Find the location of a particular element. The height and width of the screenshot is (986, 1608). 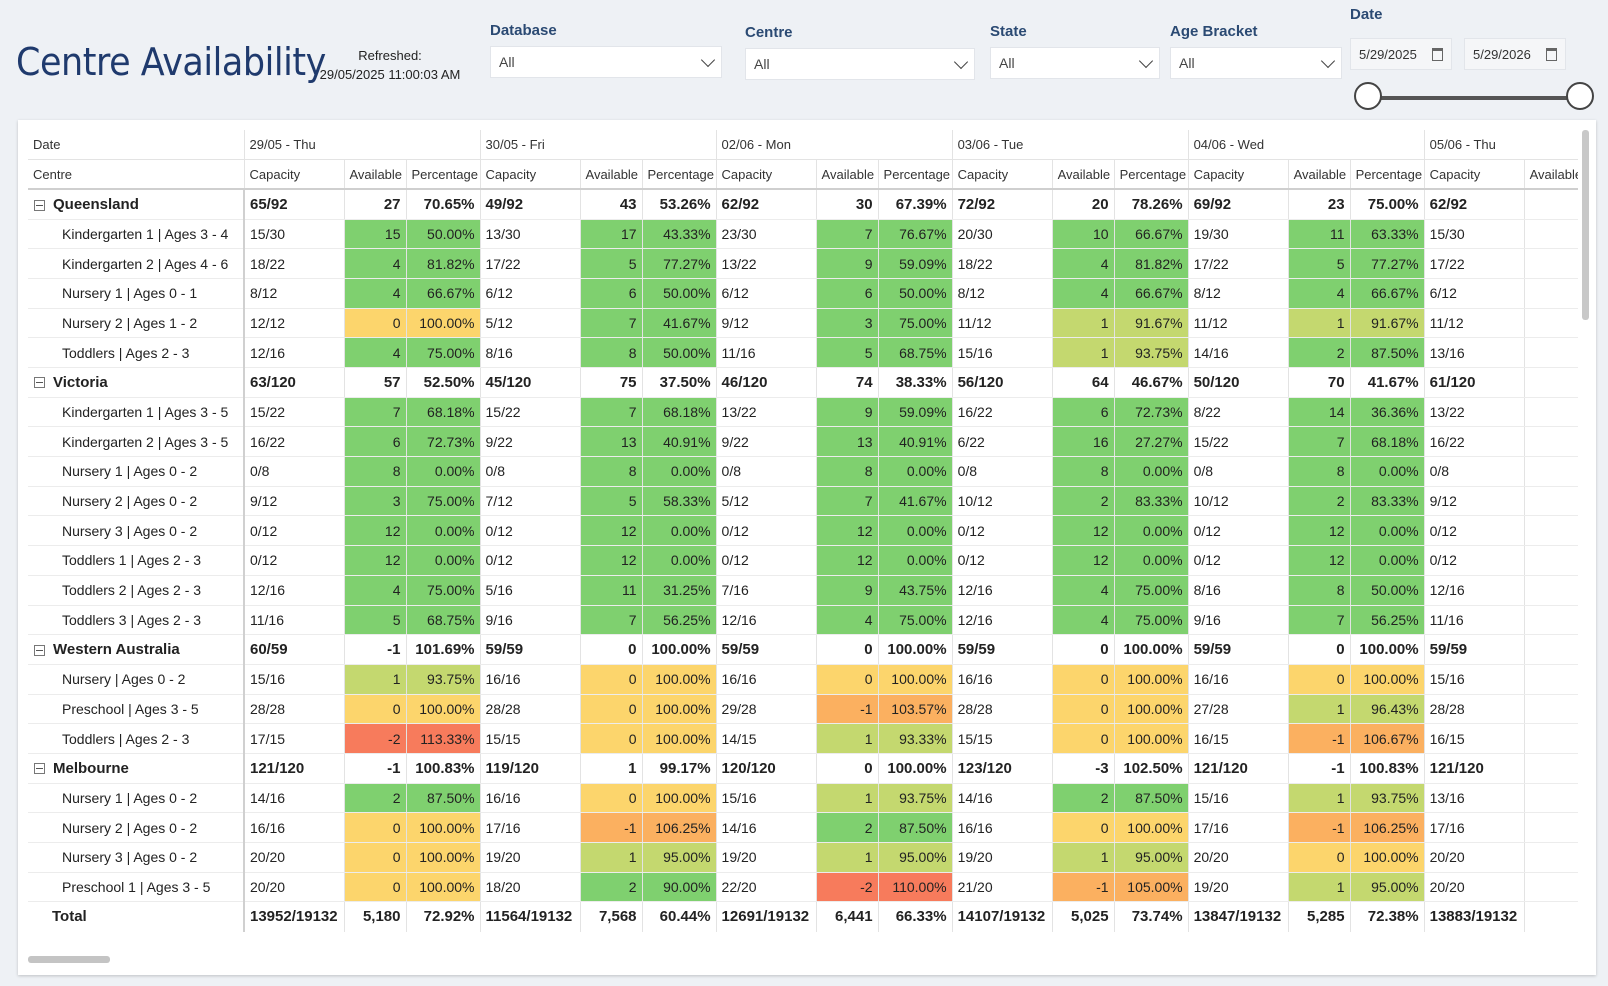

state-dropdown: All is located at coordinates (1075, 63).